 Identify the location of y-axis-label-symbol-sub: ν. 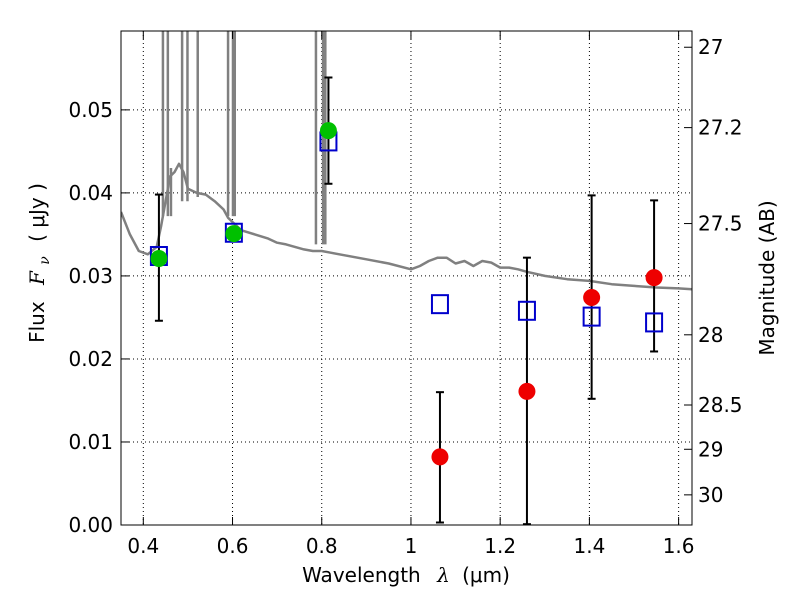
(45, 260).